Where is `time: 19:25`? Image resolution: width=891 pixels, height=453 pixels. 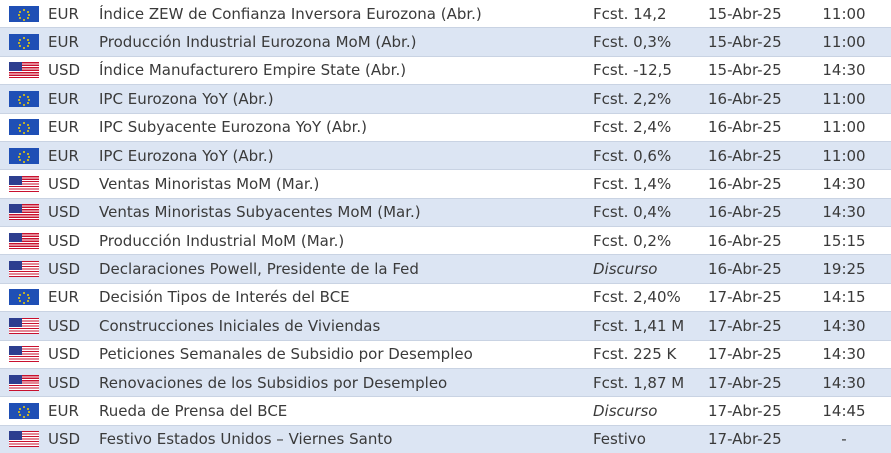 time: 19:25 is located at coordinates (844, 269).